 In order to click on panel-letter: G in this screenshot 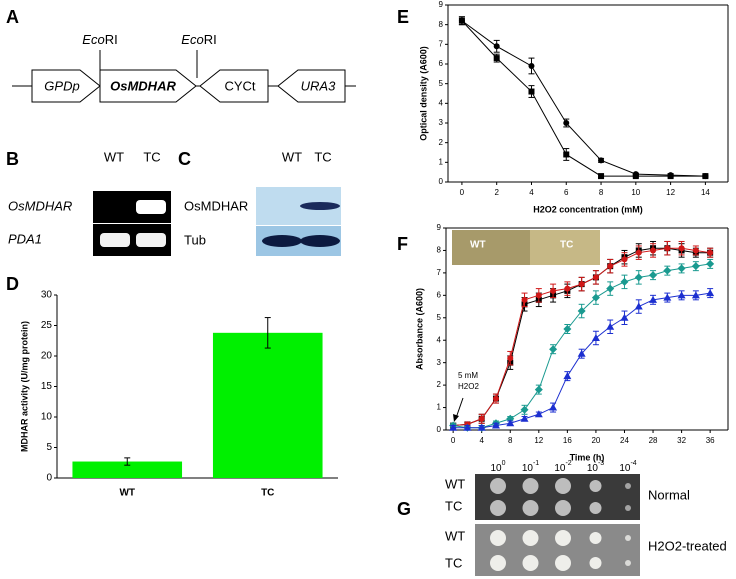, I will do `click(404, 509)`.